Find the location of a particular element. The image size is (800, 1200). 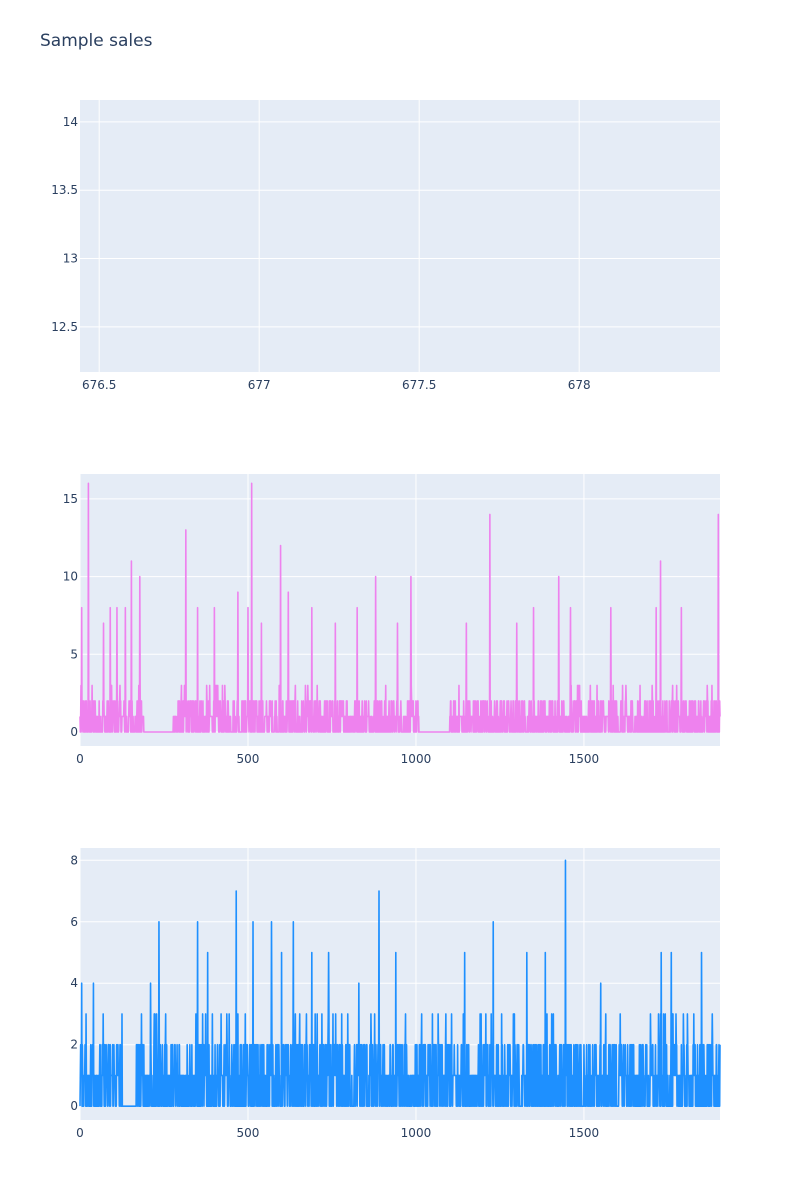

y-tick-label: 2 is located at coordinates (74, 1045).